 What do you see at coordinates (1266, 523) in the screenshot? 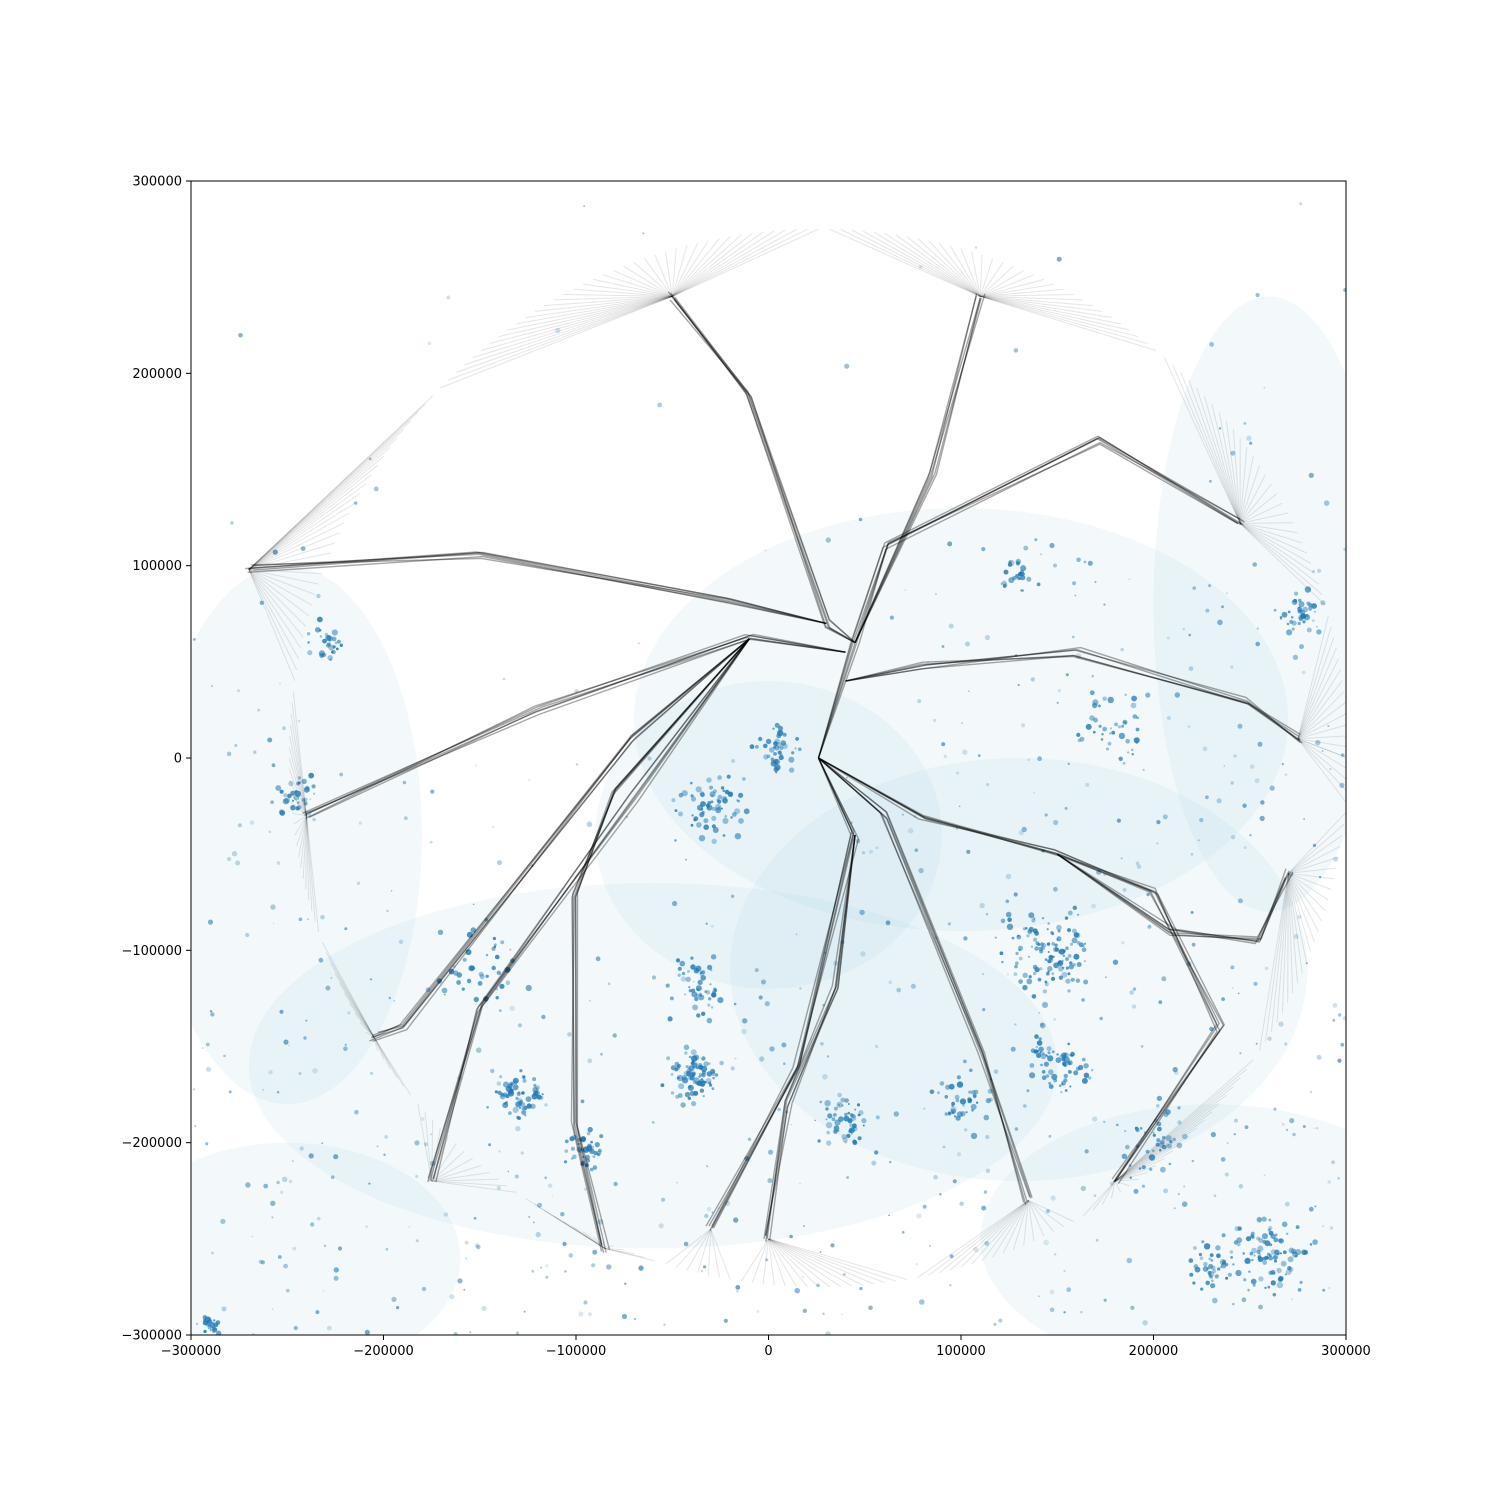
I see `fan-line` at bounding box center [1266, 523].